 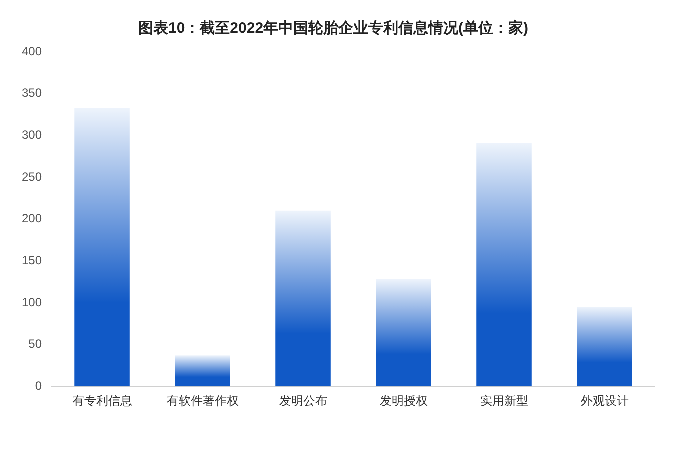 What do you see at coordinates (404, 401) in the screenshot?
I see `x-tick-label: 发明授权` at bounding box center [404, 401].